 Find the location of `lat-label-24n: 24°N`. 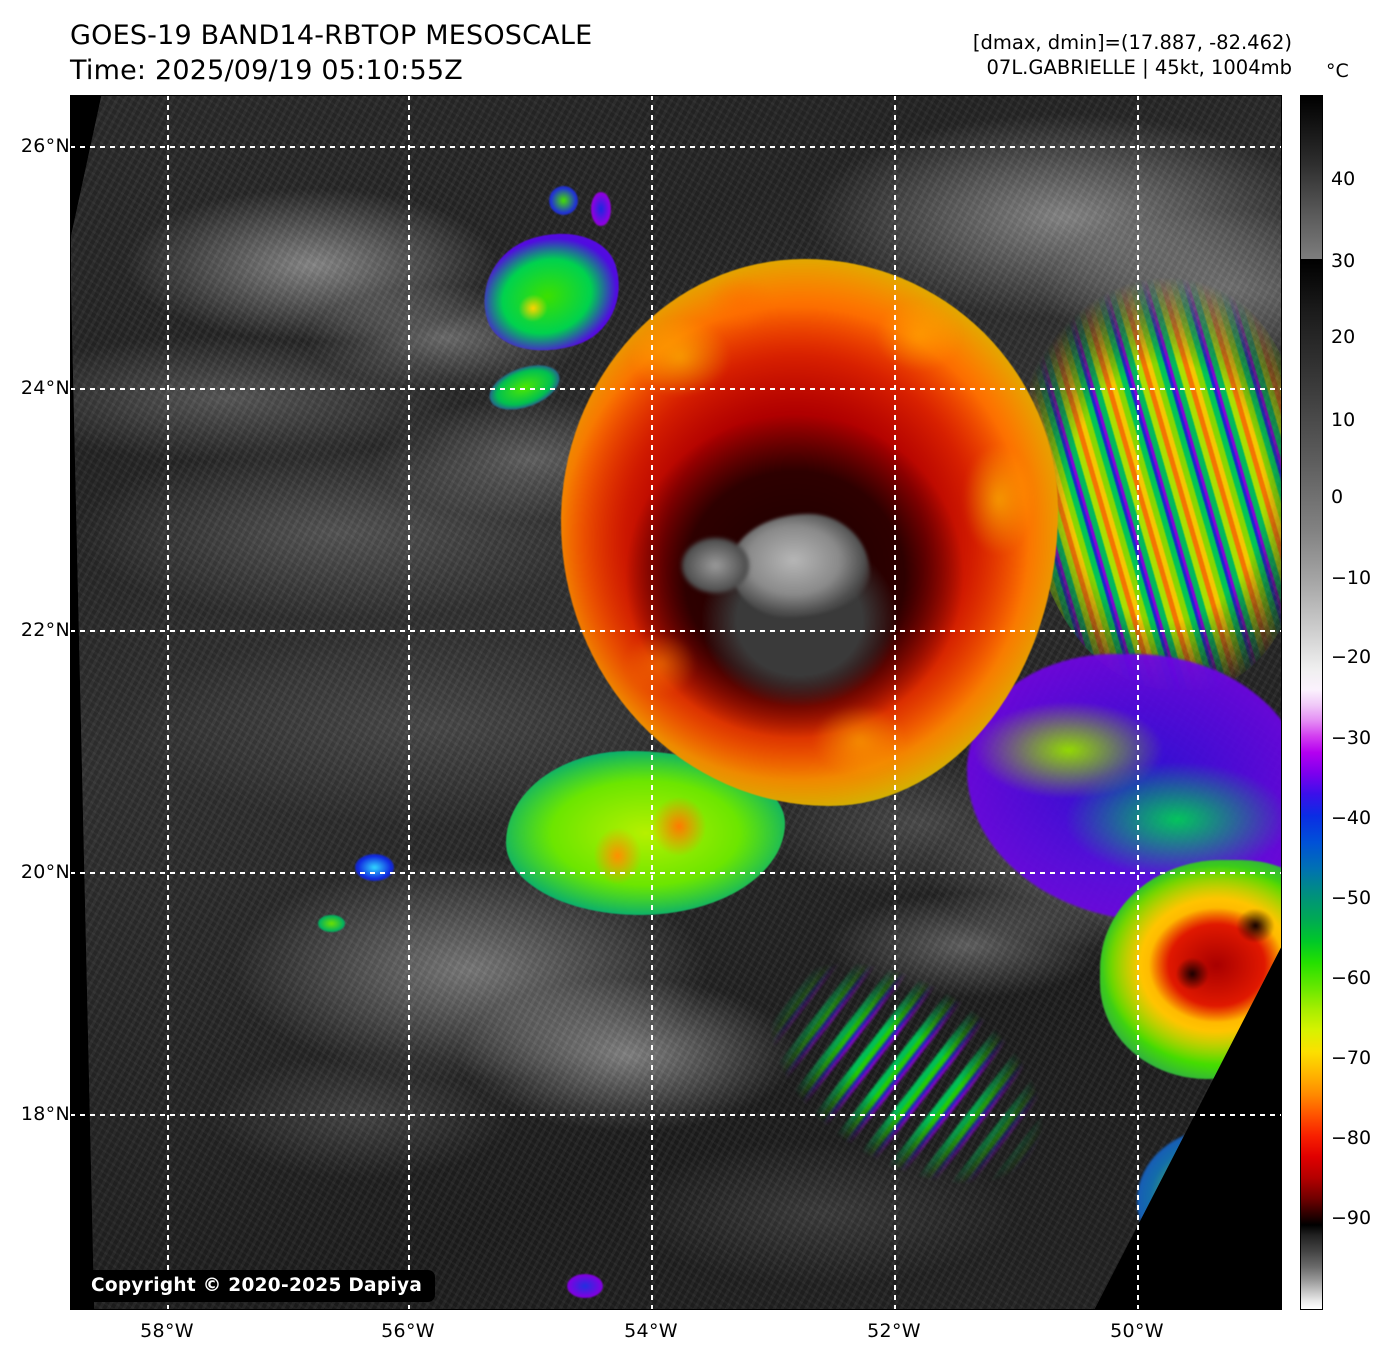

lat-label-24n: 24°N is located at coordinates (45, 388).